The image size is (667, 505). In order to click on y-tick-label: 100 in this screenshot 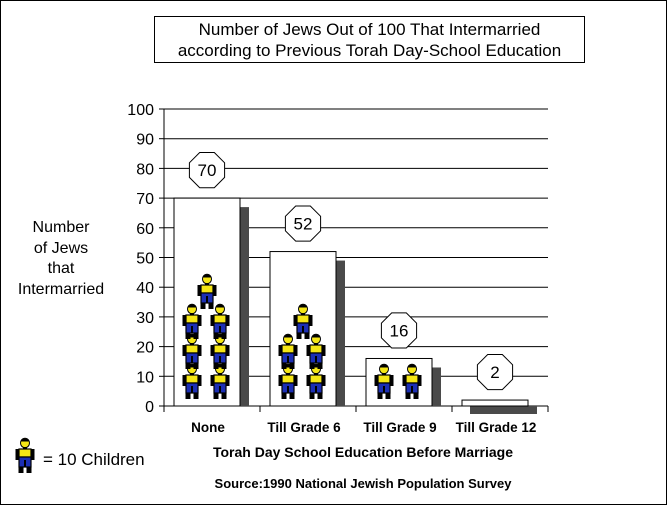, I will do `click(140, 110)`.